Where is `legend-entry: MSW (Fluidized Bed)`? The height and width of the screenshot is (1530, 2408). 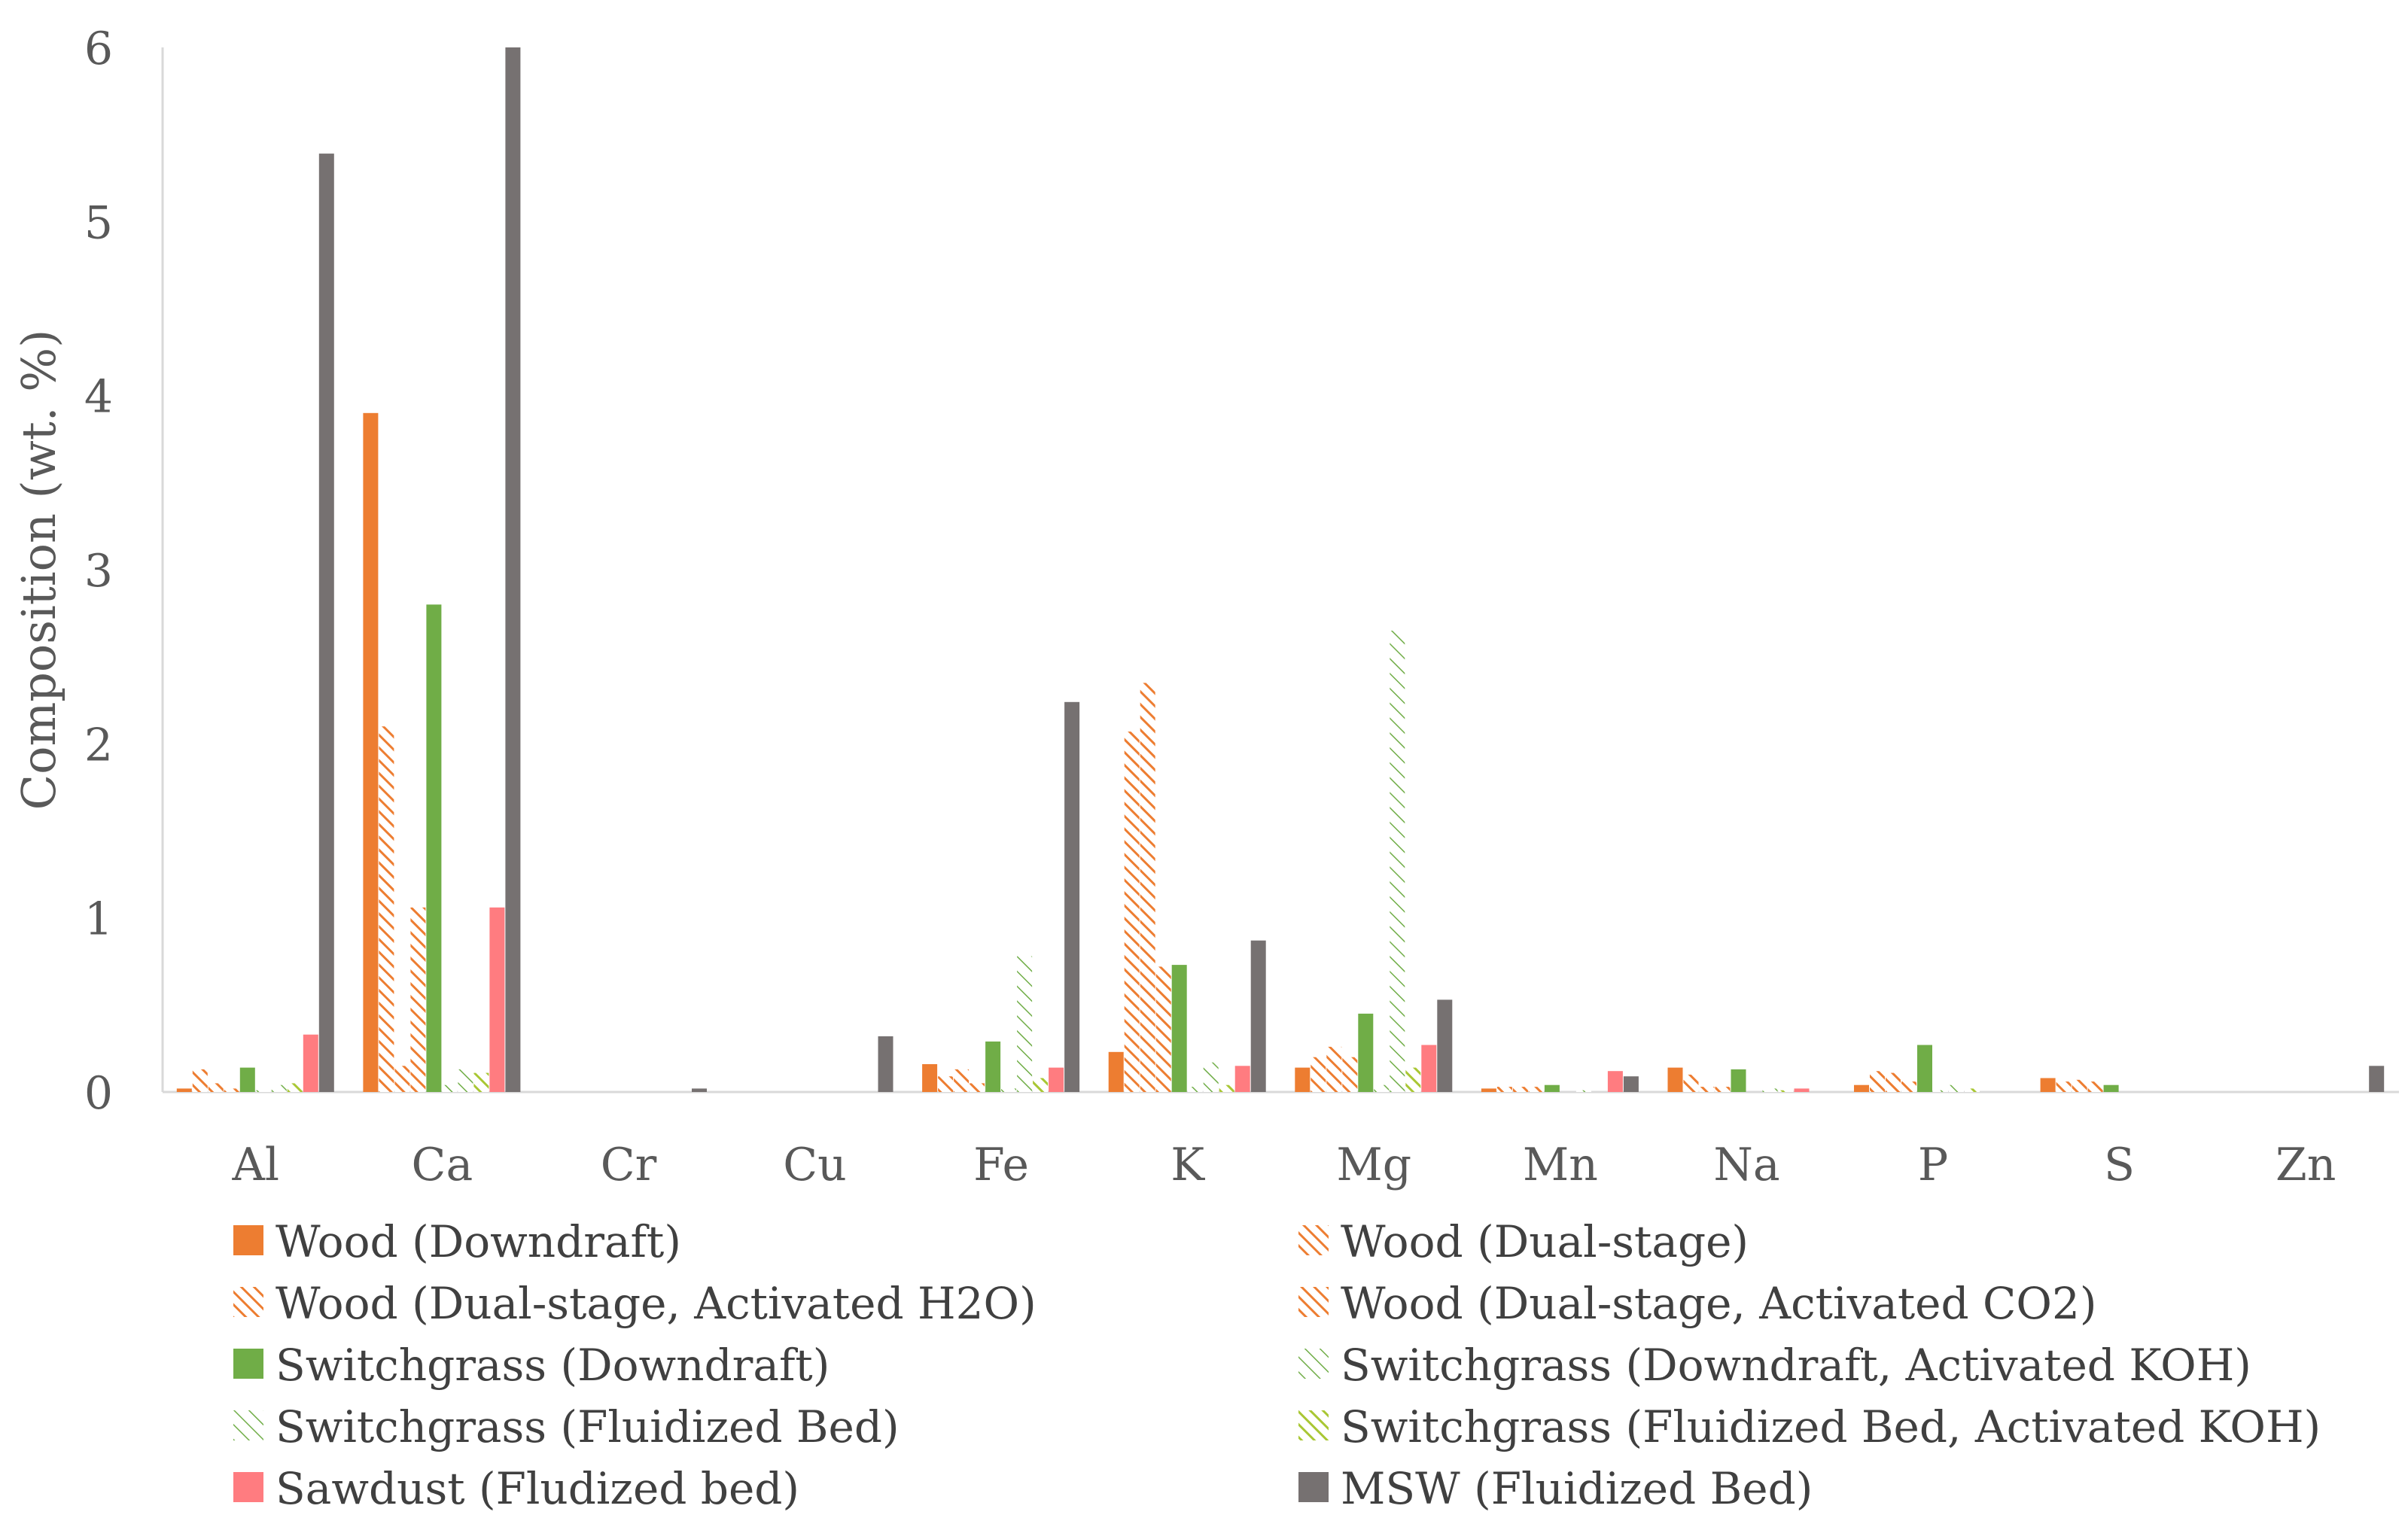
legend-entry: MSW (Fluidized Bed) is located at coordinates (1555, 1488).